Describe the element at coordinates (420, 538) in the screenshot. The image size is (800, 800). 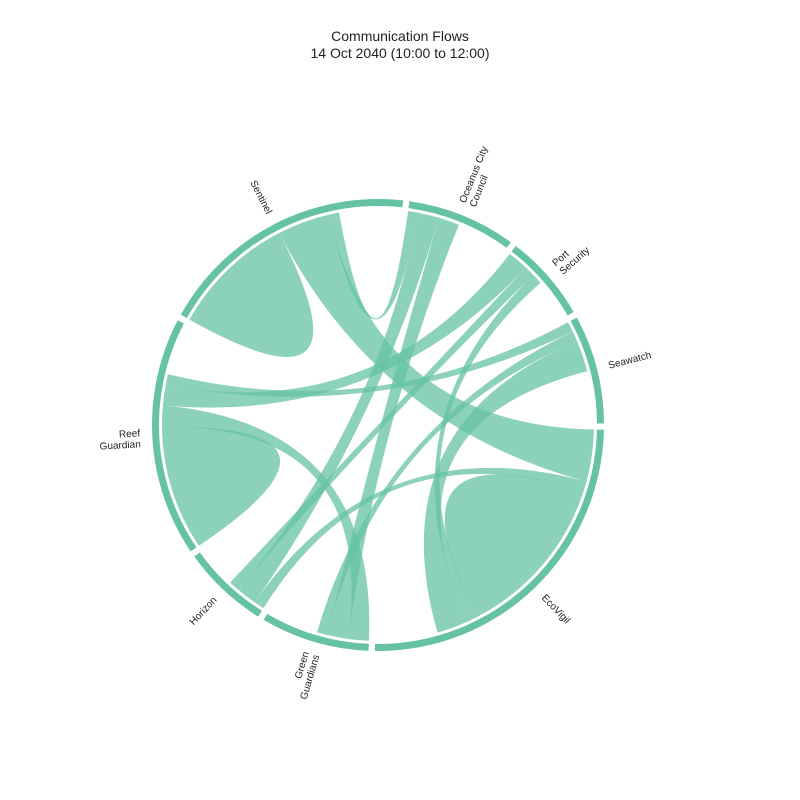
I see `ribbon-horizon-to-ecovigil` at that location.